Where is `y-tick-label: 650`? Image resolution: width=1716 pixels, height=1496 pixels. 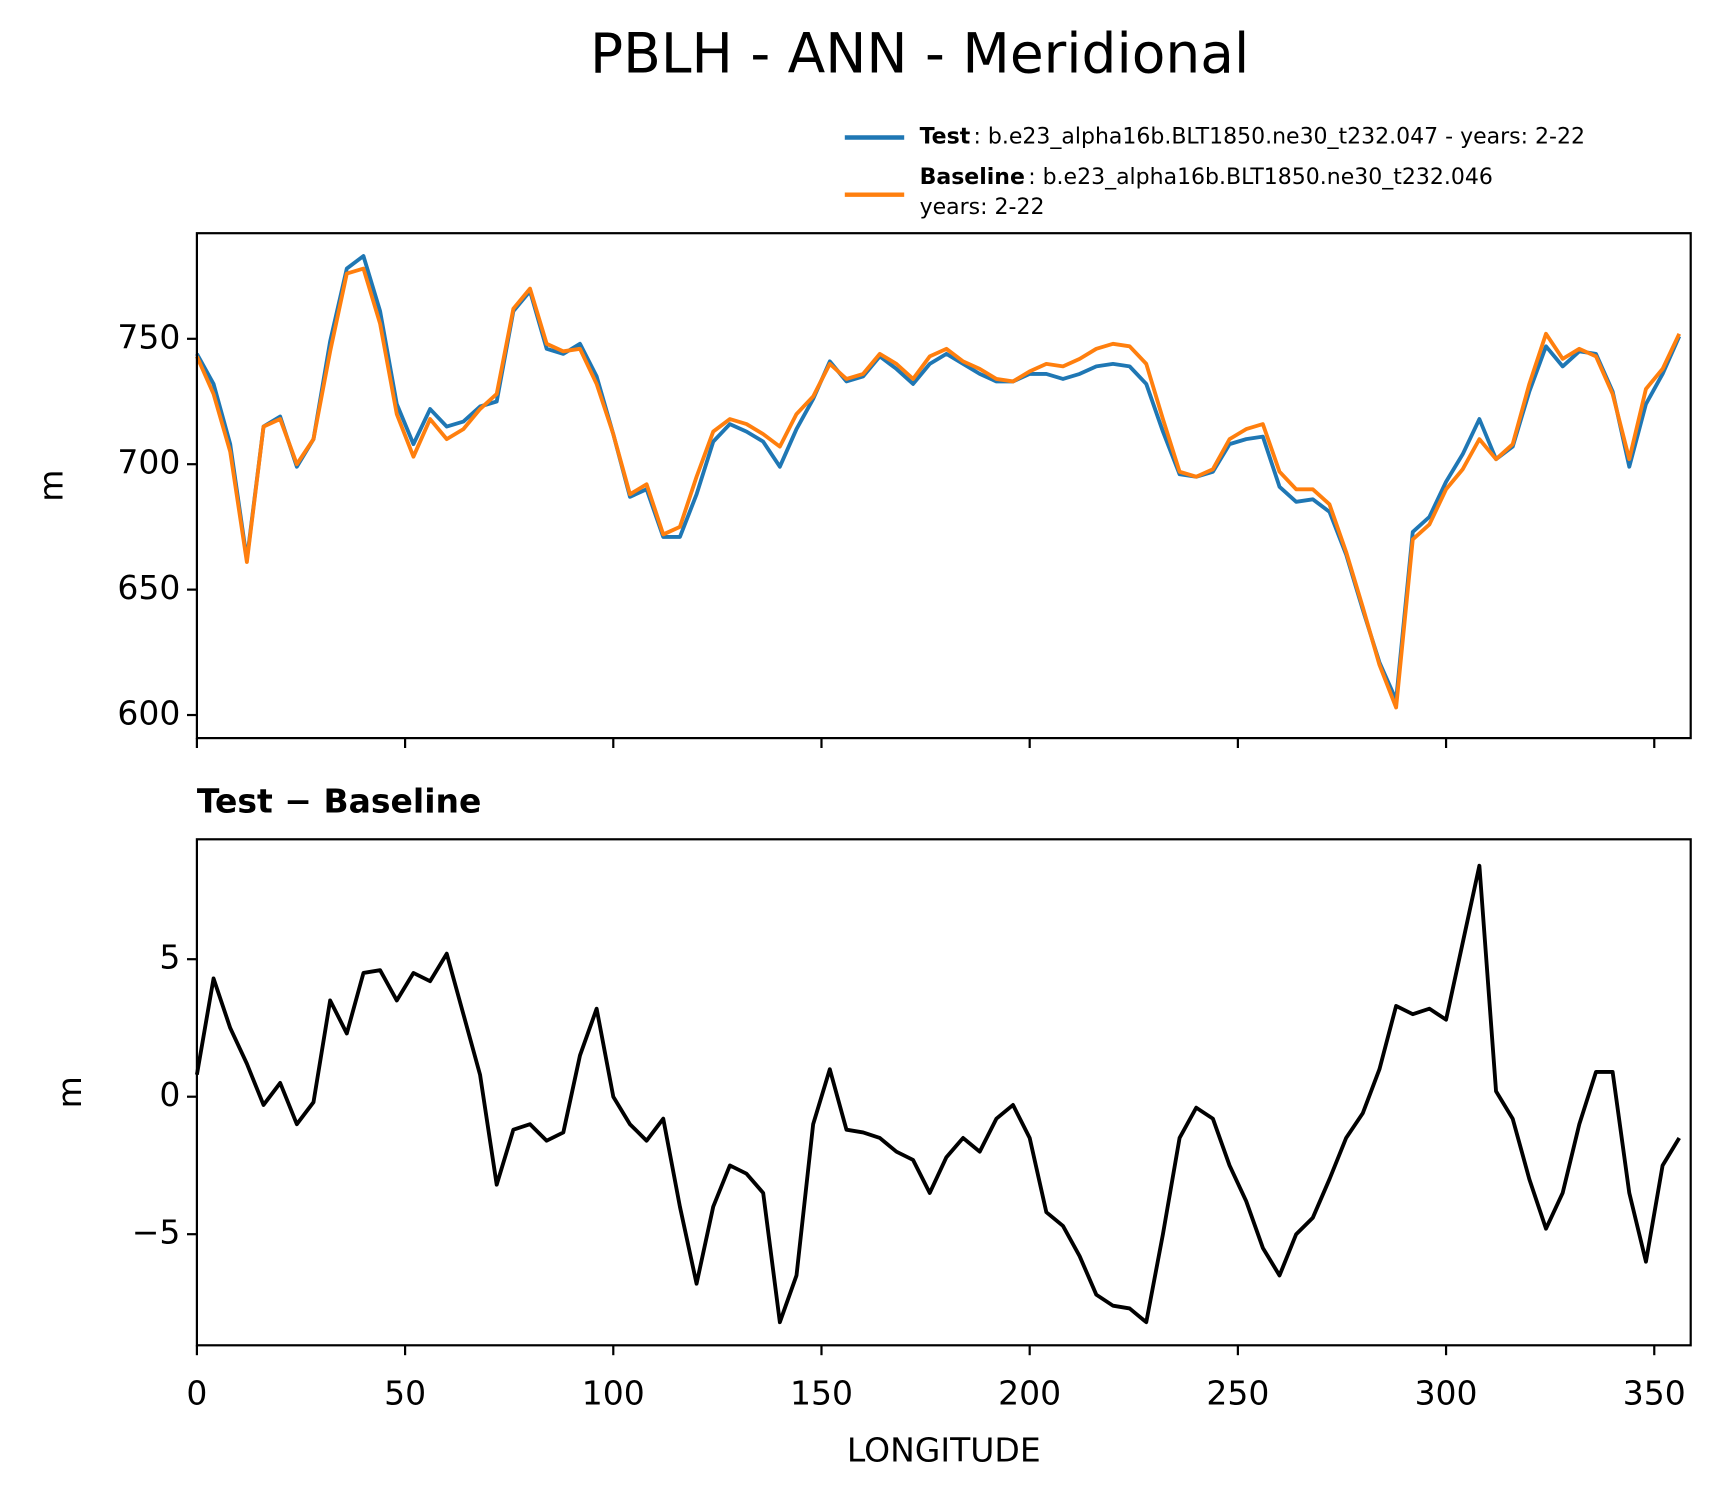
y-tick-label: 650 is located at coordinates (148, 587).